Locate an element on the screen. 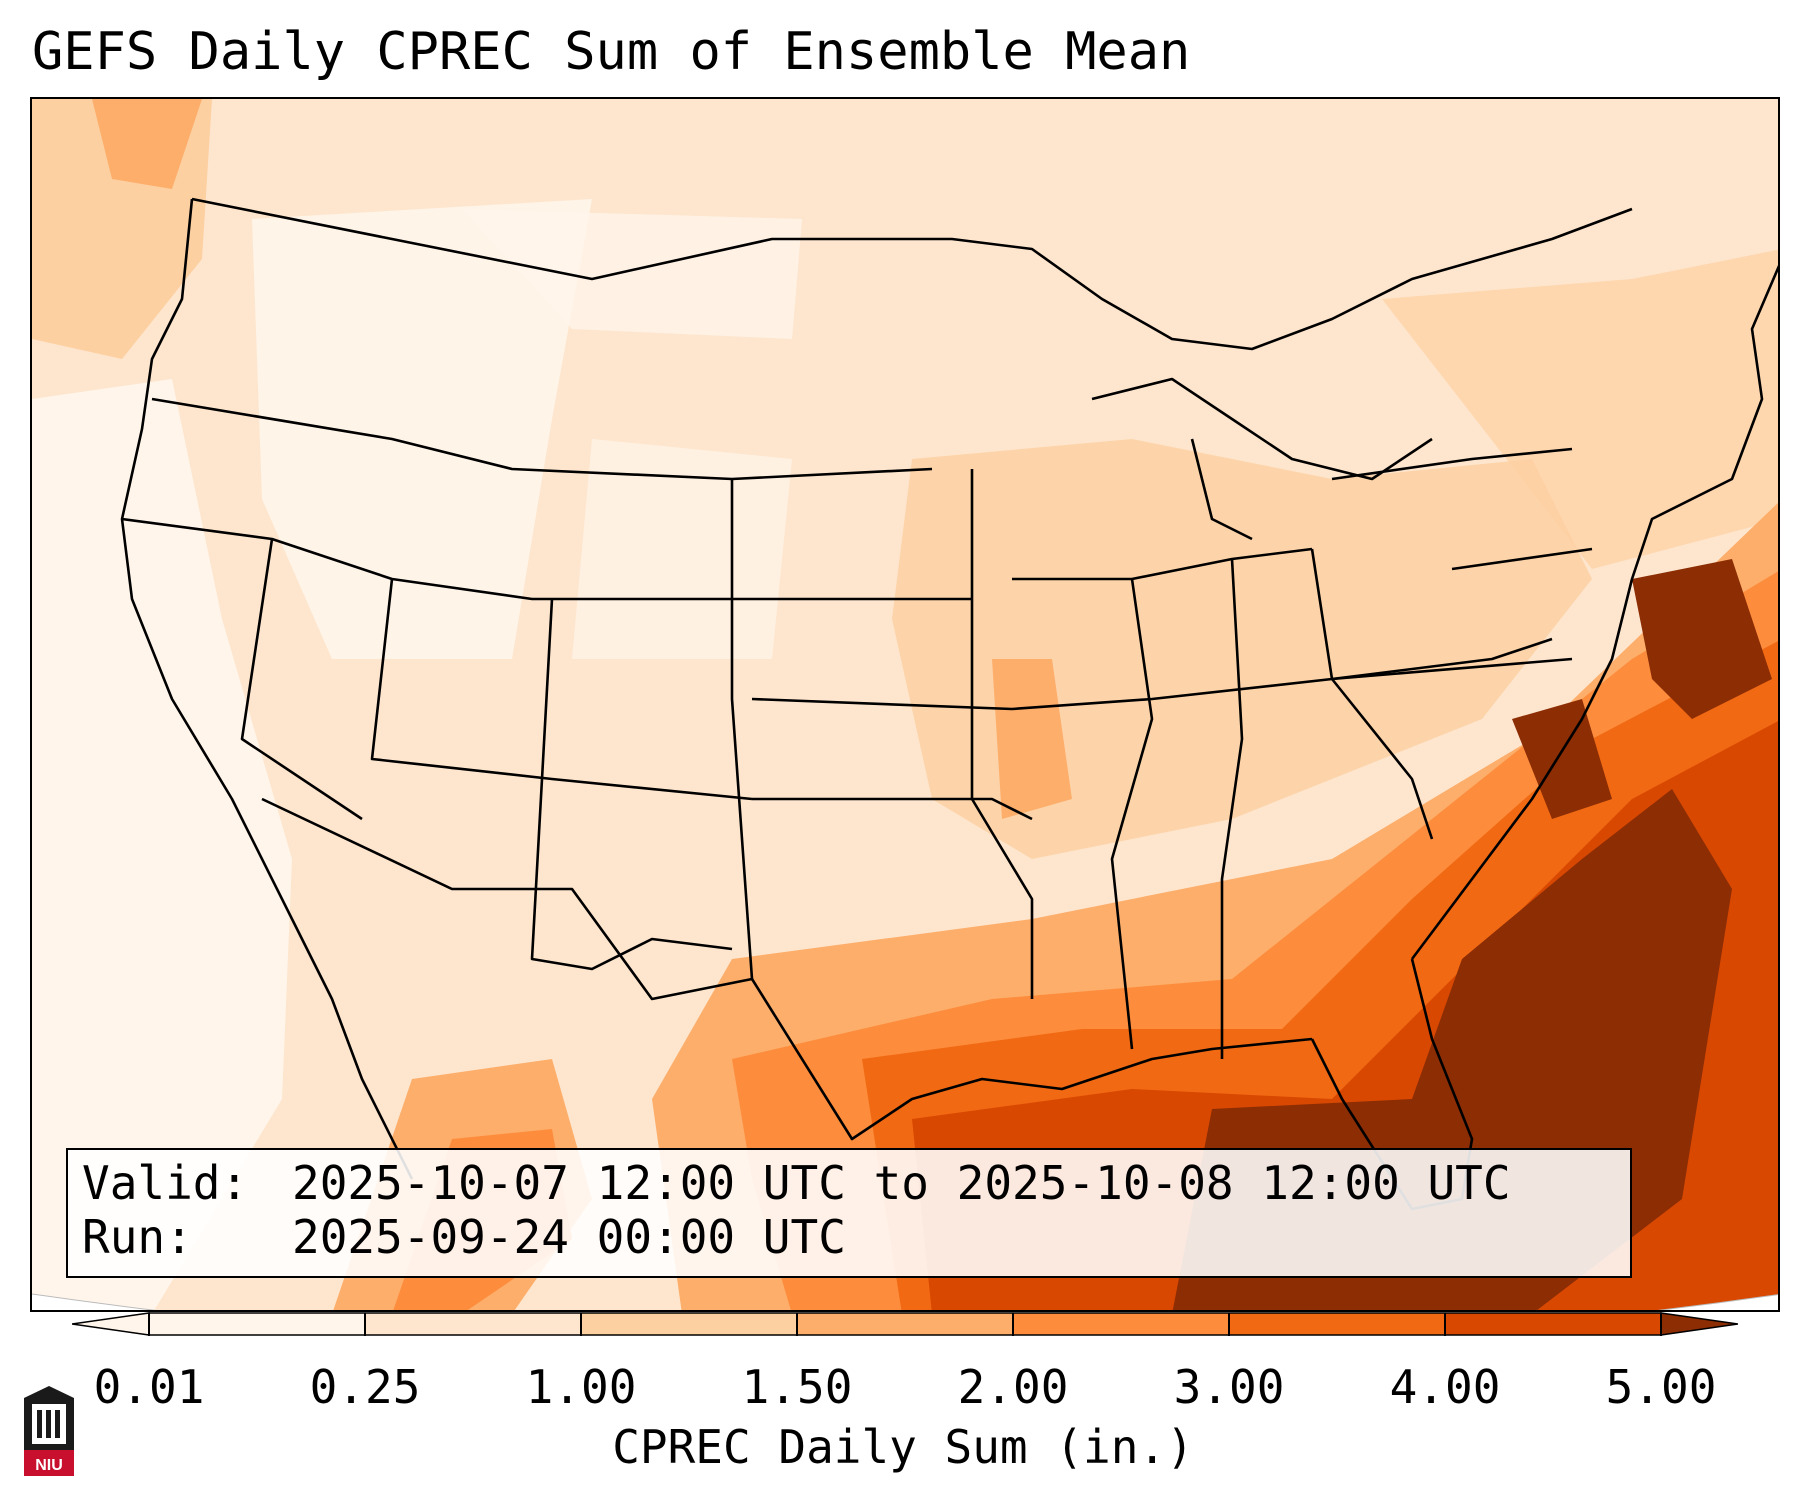 This screenshot has height=1500, width=1803. colorbar-right-extension is located at coordinates (1699, 1324).